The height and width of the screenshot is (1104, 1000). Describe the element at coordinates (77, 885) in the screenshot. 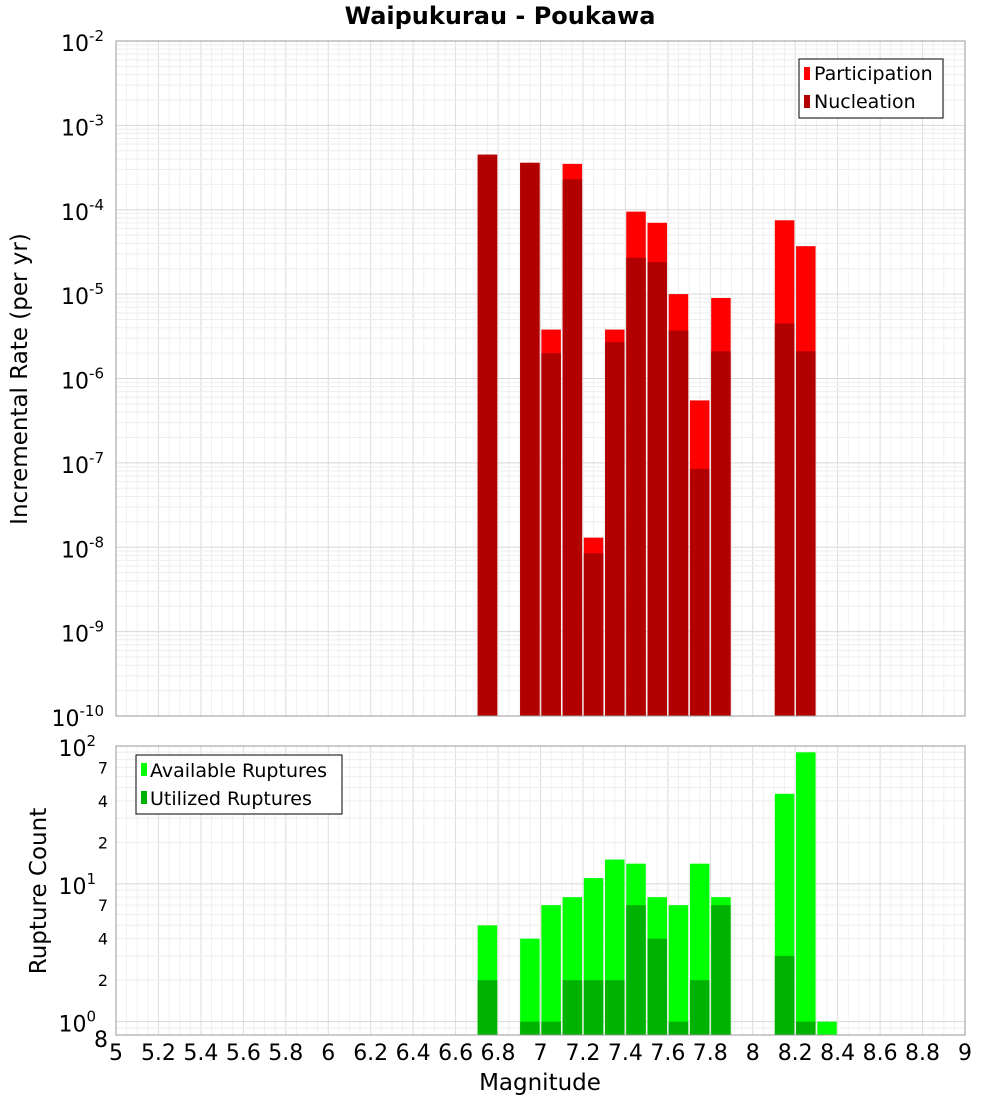

I see `y-tick-label: 10¹` at that location.